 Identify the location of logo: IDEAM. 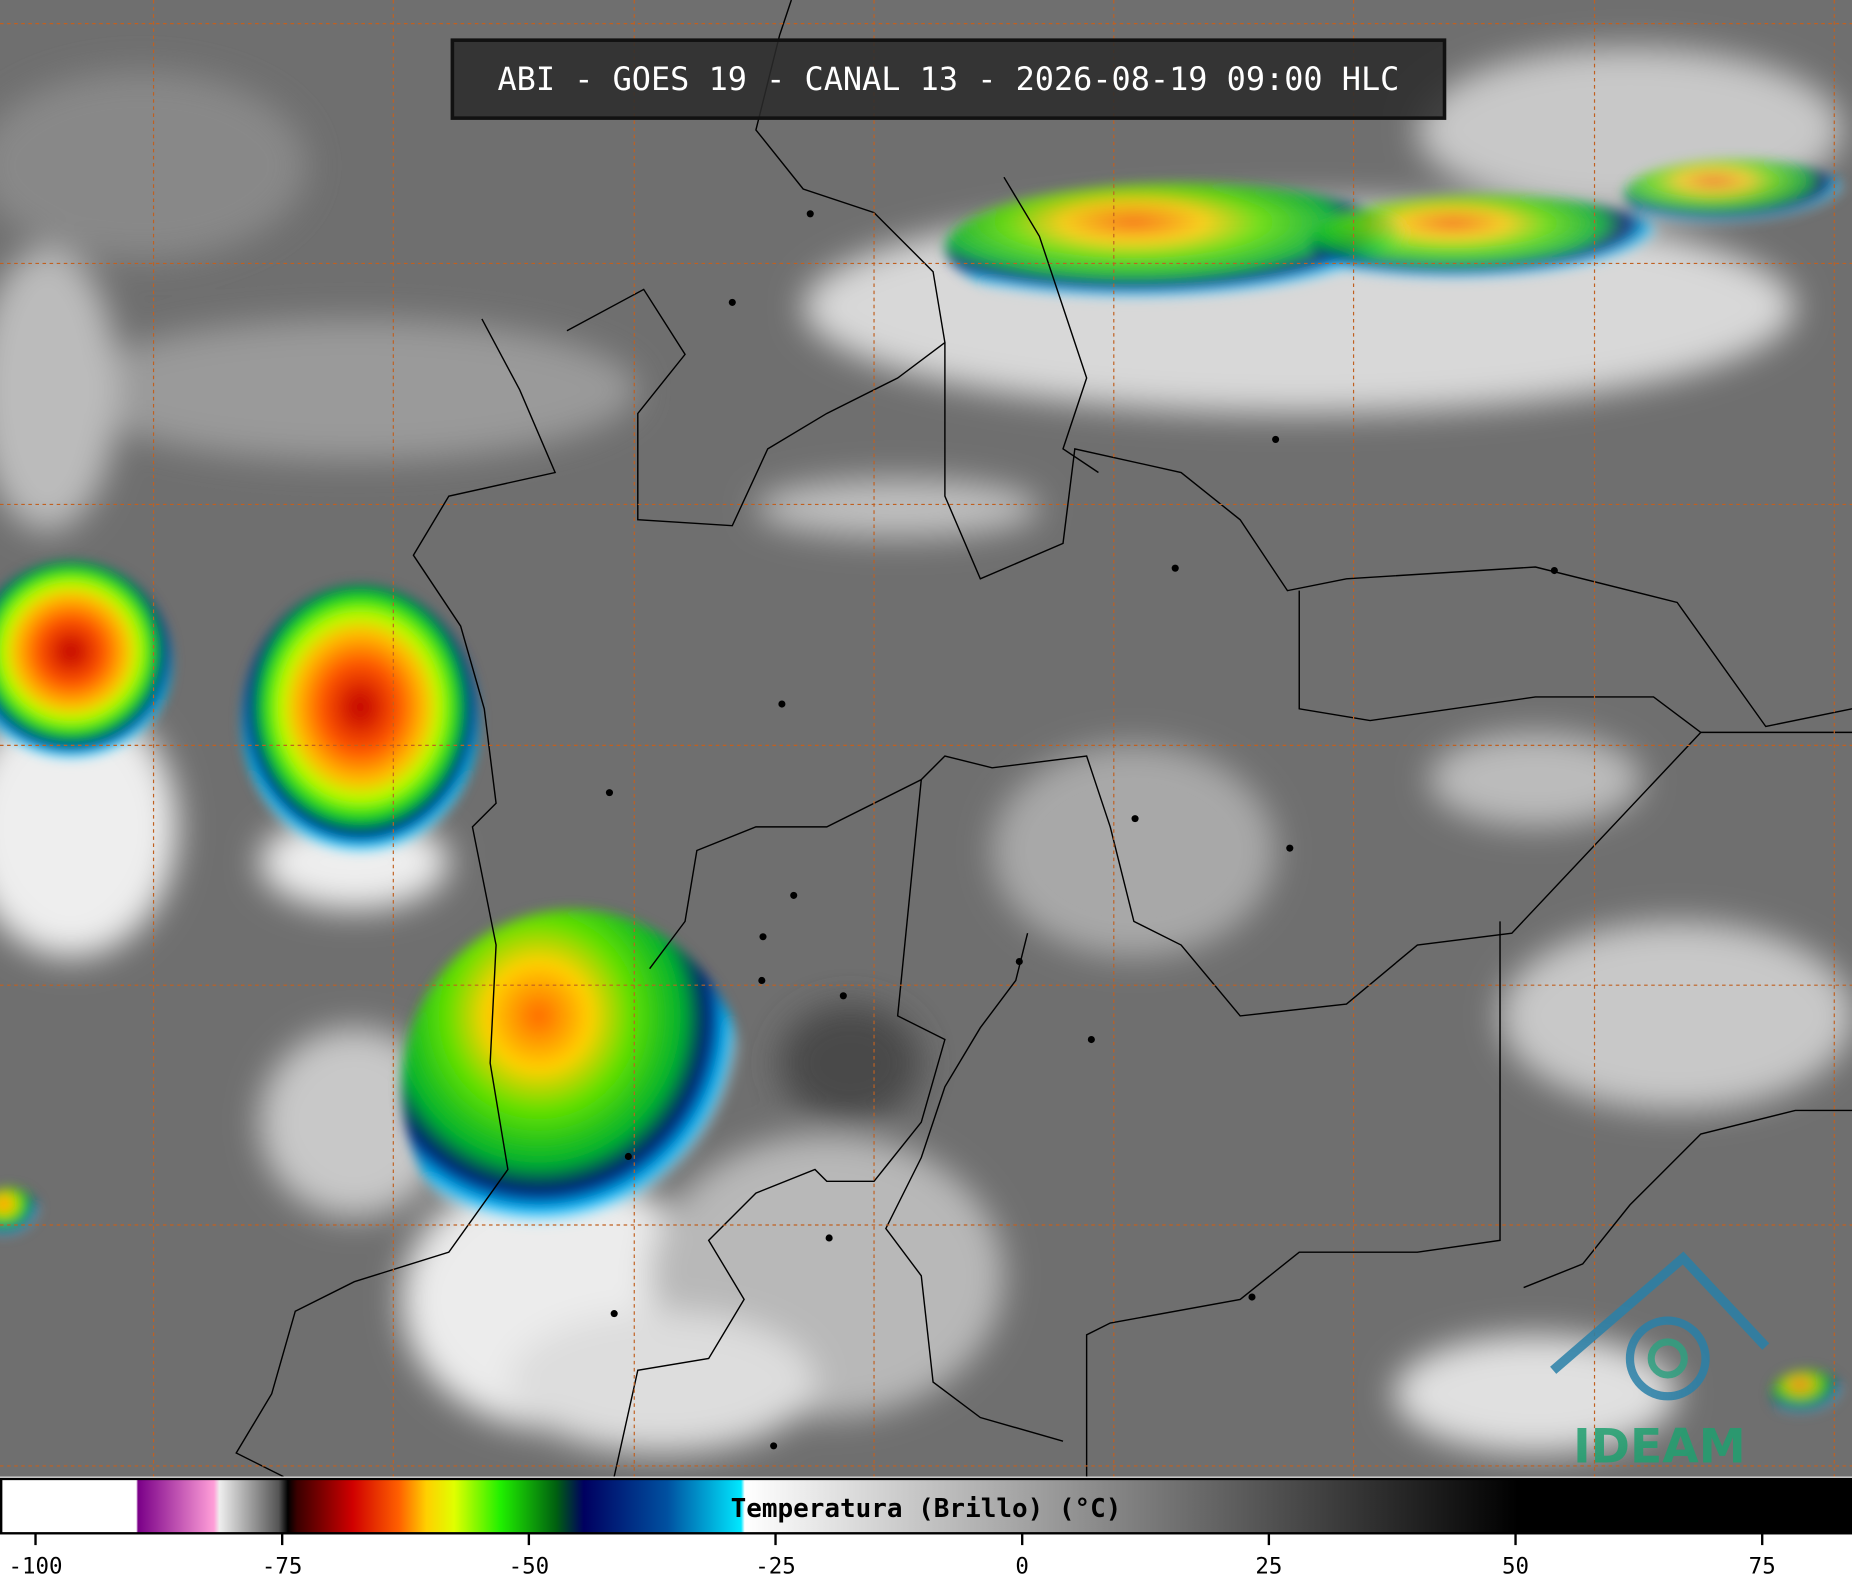
(1660, 1362).